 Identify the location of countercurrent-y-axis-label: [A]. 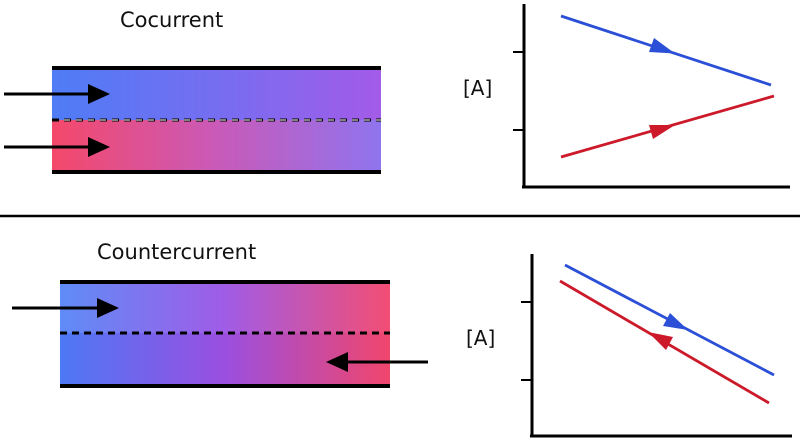
(481, 338).